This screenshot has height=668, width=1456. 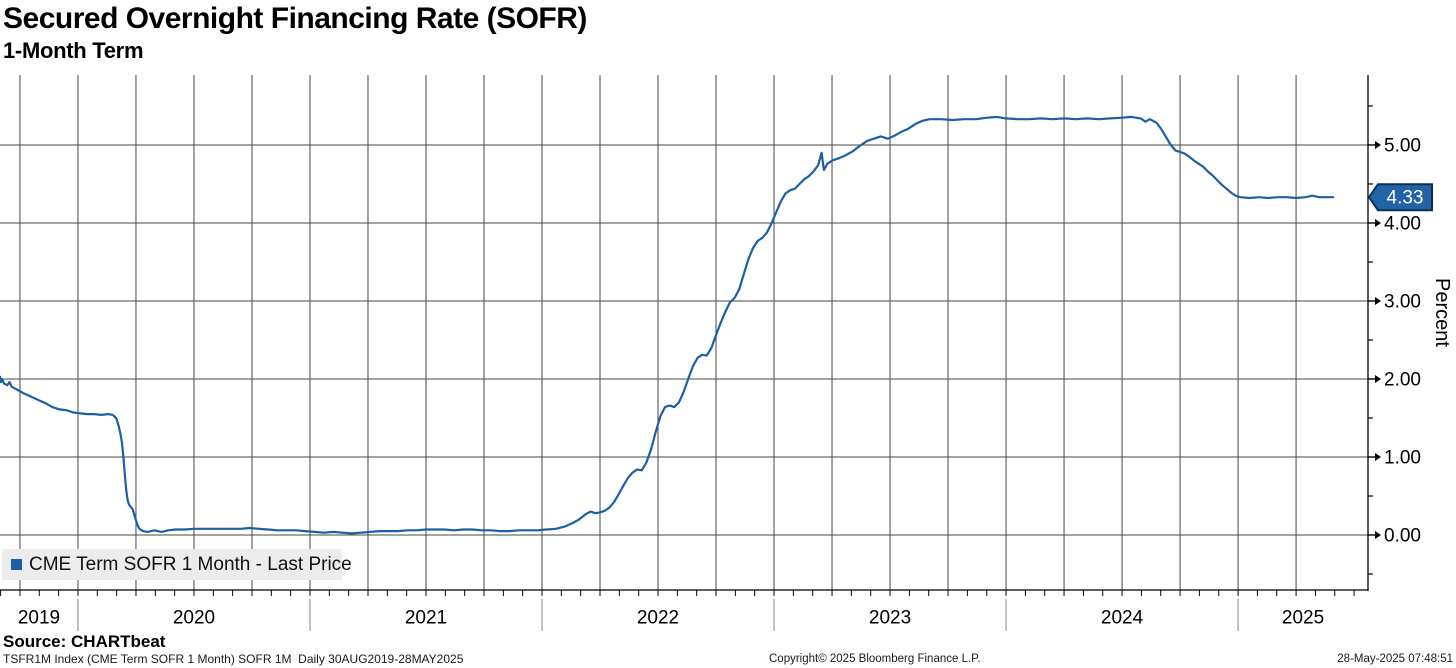 What do you see at coordinates (84, 641) in the screenshot?
I see `source-line: Source: CHARTbeat` at bounding box center [84, 641].